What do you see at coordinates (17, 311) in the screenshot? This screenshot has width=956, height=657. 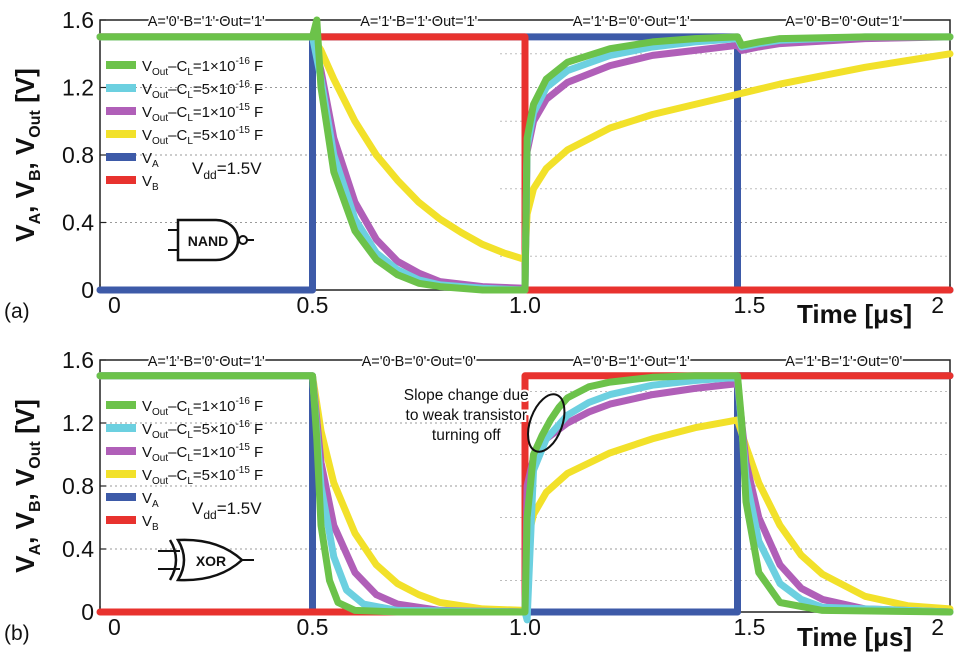 I see `panel-label: (a)` at bounding box center [17, 311].